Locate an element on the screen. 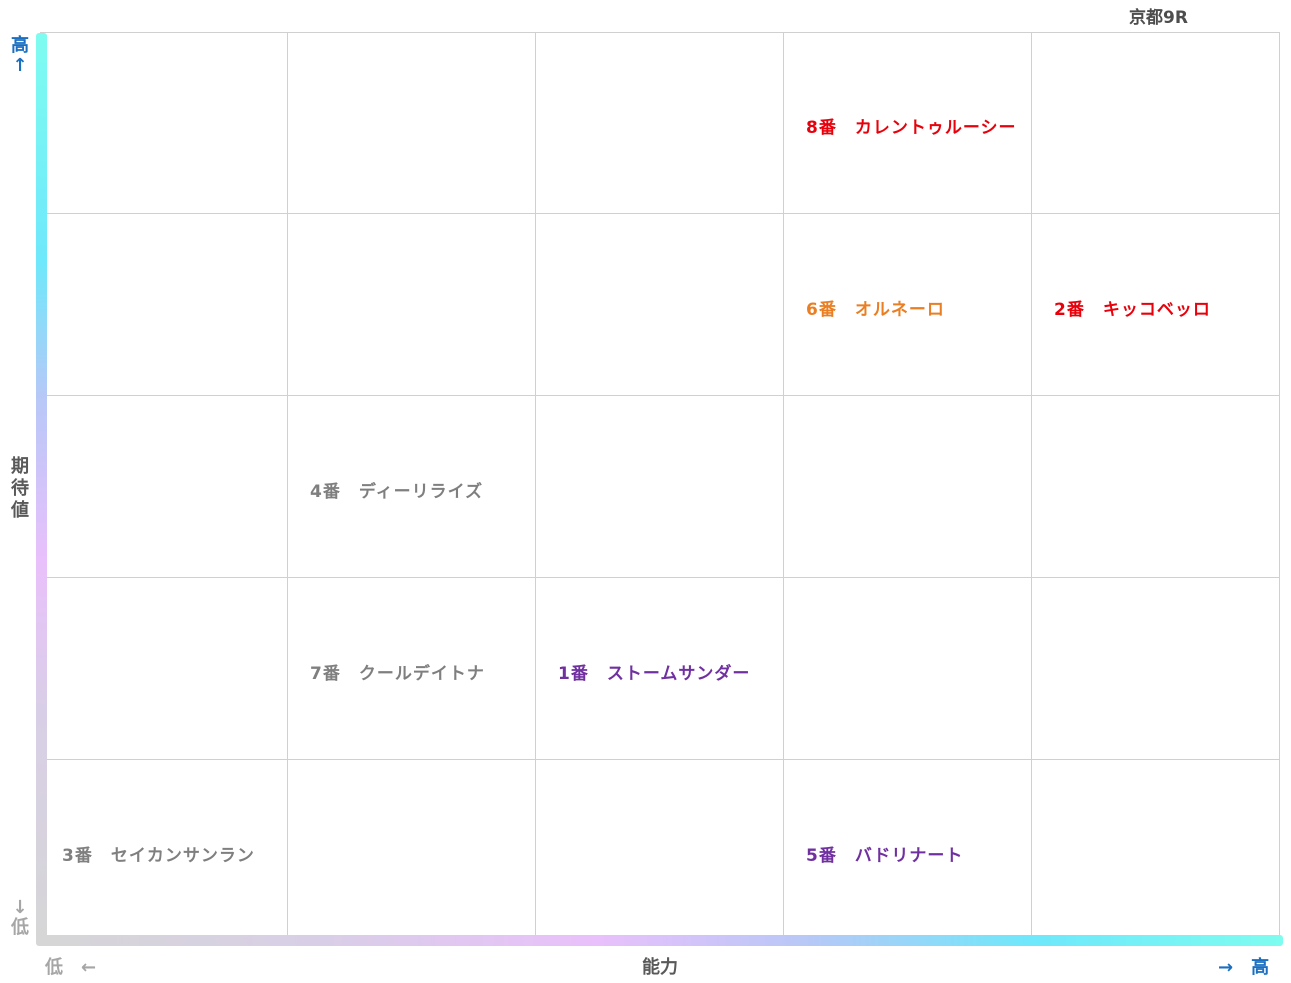 The width and height of the screenshot is (1291, 983). y-title-char: 値 is located at coordinates (20, 510).